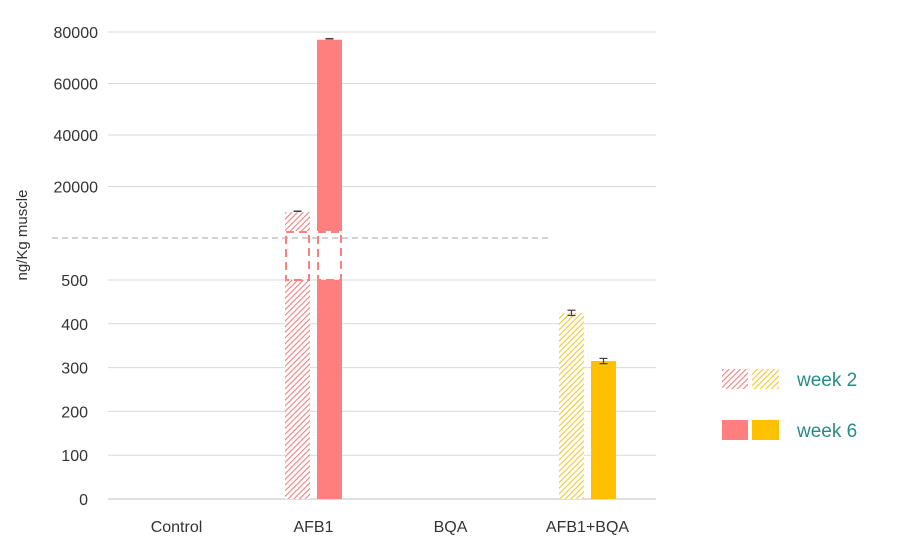 The height and width of the screenshot is (557, 897). Describe the element at coordinates (297, 389) in the screenshot. I see `bar-afb1-week-2-lower` at that location.